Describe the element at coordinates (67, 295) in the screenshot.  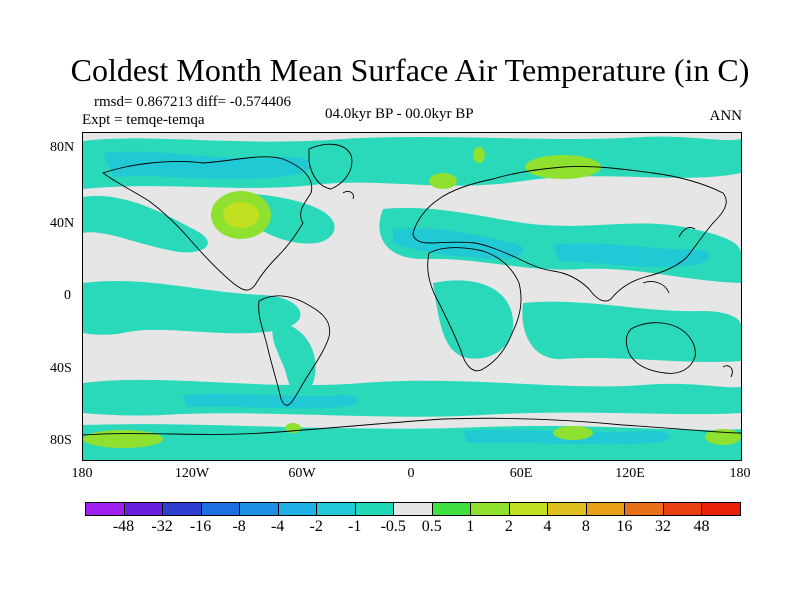
I see `y-tick-0: 0` at that location.